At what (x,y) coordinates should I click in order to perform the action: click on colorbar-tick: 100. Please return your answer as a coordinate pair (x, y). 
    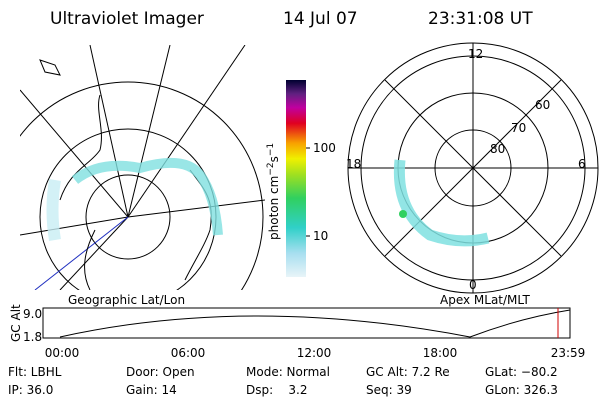
    Looking at the image, I should click on (324, 148).